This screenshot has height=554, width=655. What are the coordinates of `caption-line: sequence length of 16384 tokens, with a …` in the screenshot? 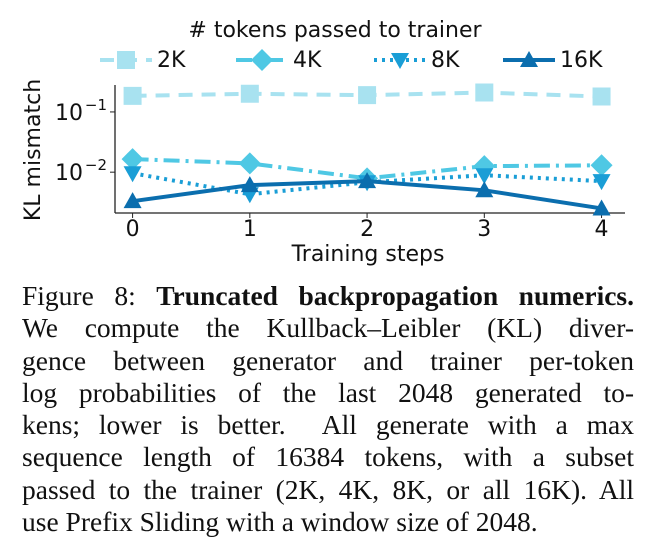 It's located at (328, 457).